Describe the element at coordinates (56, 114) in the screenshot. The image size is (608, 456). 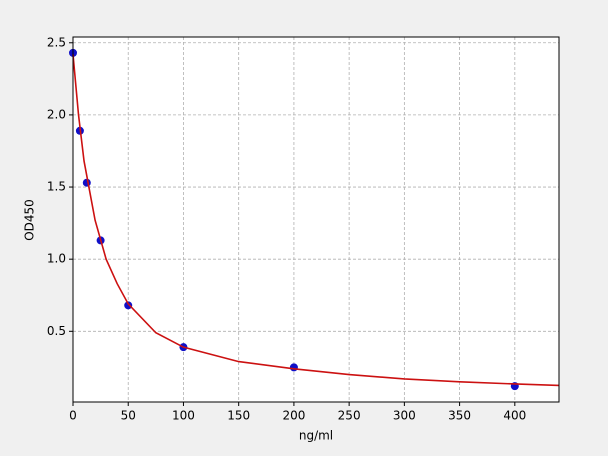
I see `y-tick-label: 2.0` at that location.